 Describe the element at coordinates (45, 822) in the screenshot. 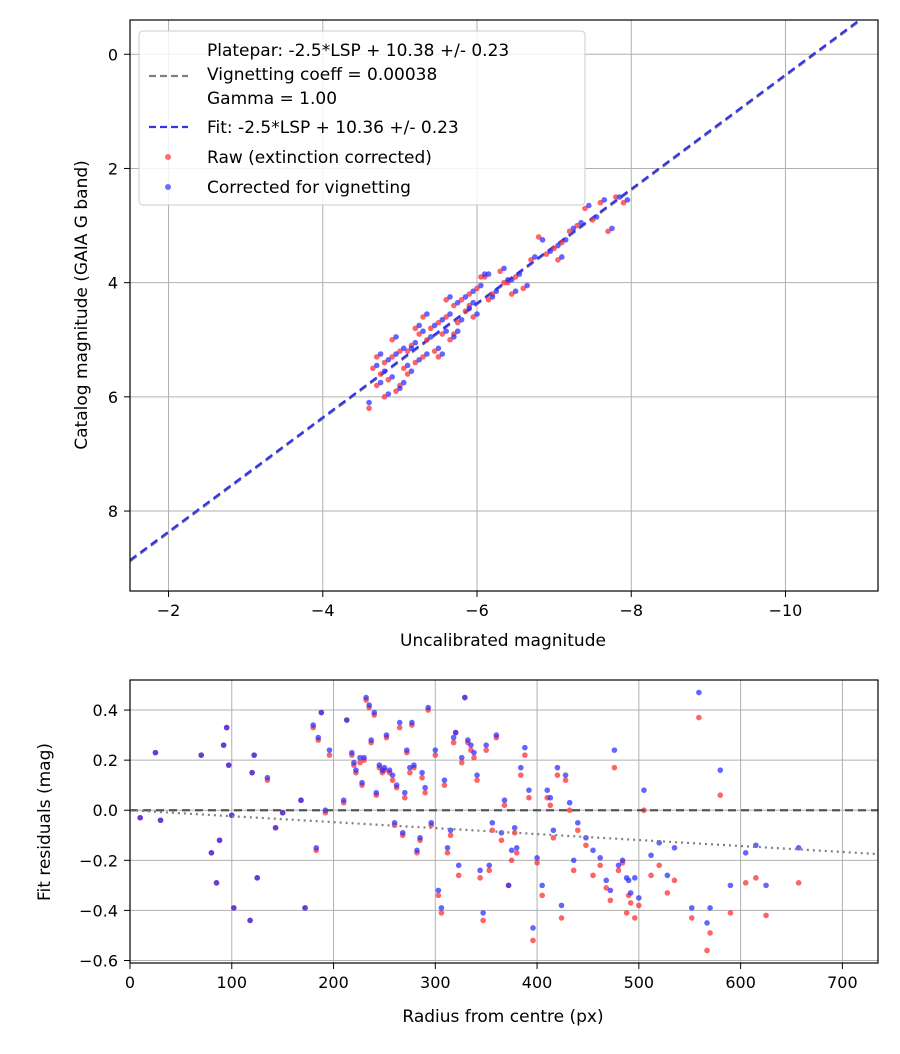

I see `y-axis-label: Fit residuals (mag)` at that location.